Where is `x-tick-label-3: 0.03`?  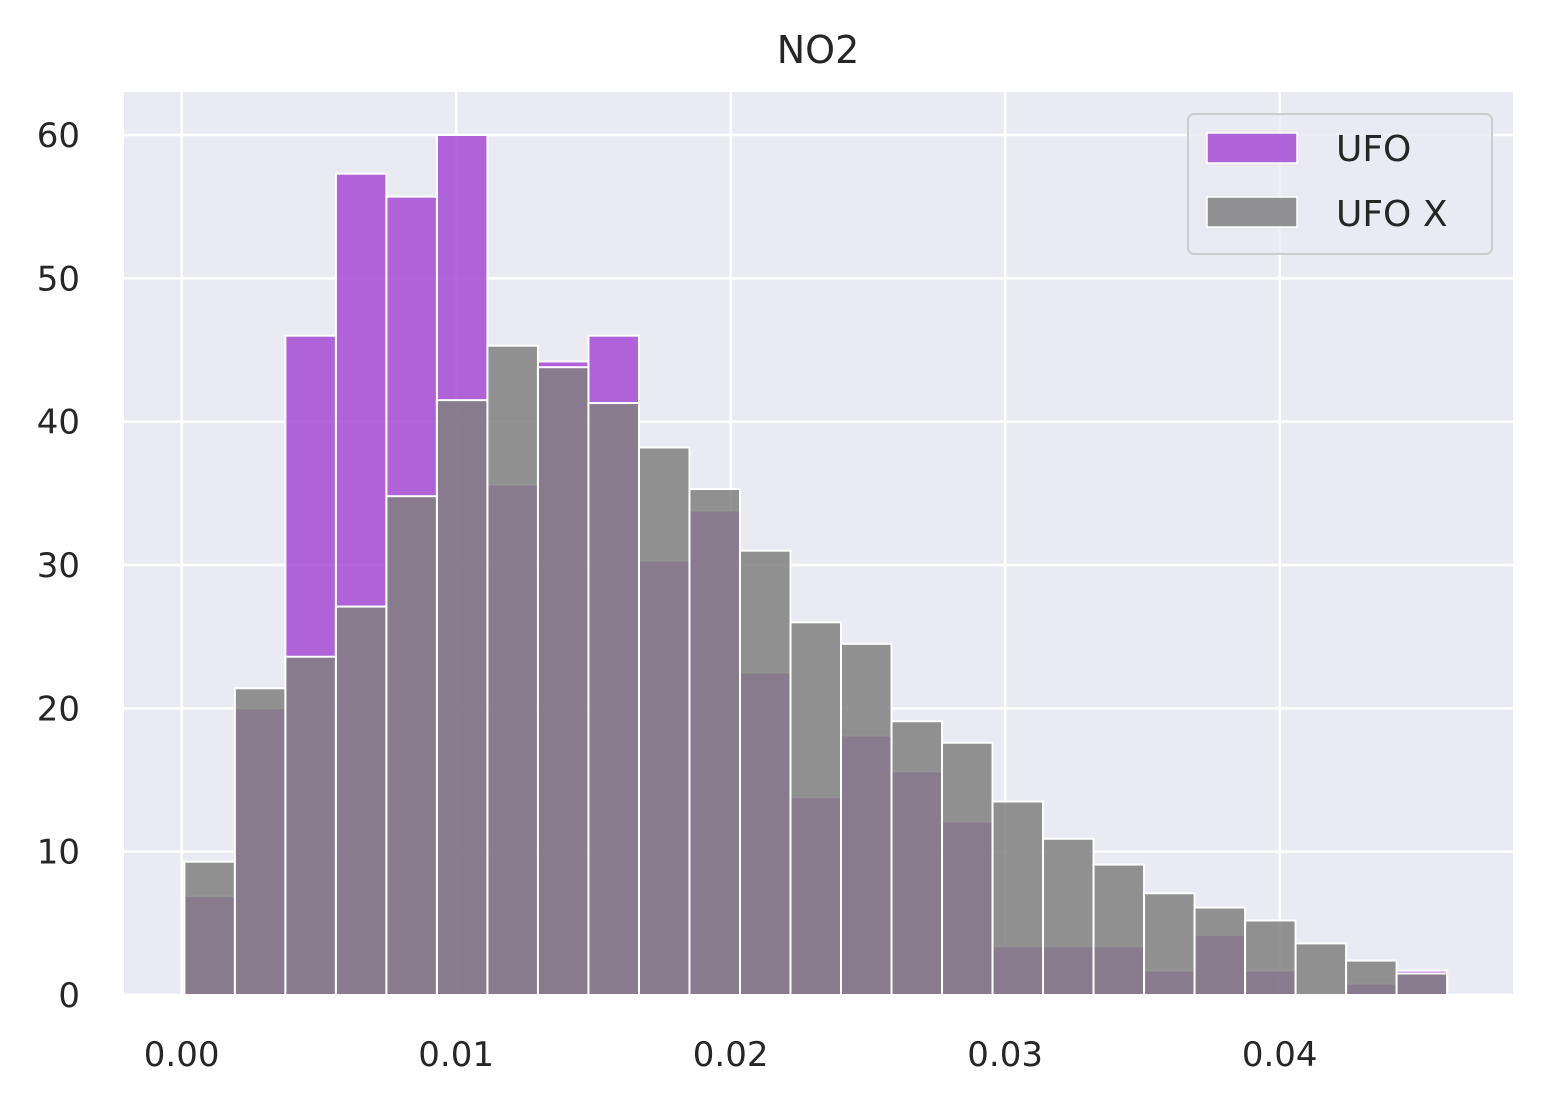 x-tick-label-3: 0.03 is located at coordinates (1005, 1055).